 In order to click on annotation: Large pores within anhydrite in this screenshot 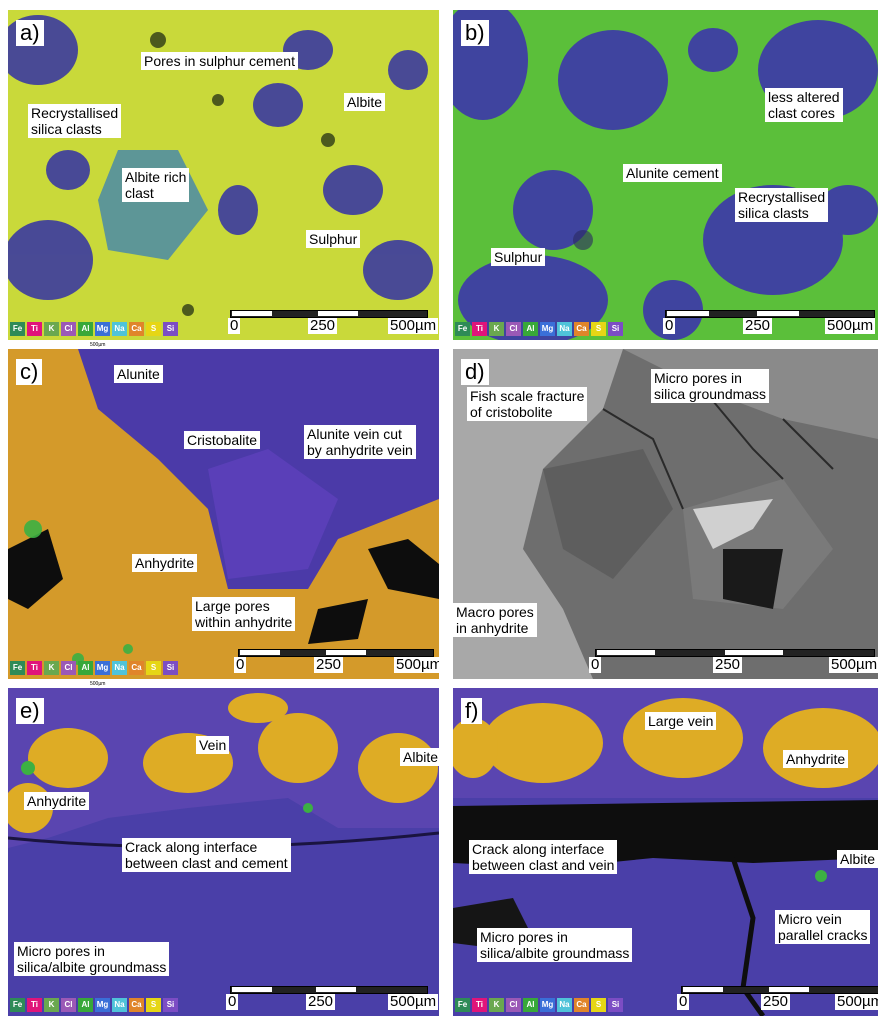, I will do `click(244, 614)`.